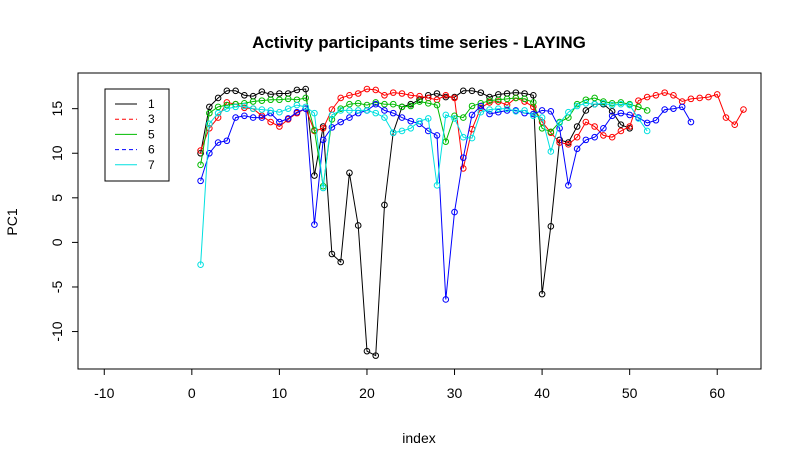  I want to click on legend-label: 3, so click(151, 119).